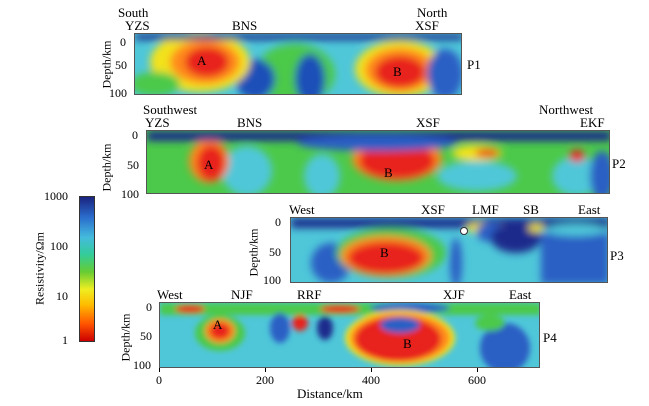  Describe the element at coordinates (265, 380) in the screenshot. I see `x-tick-label: 200` at that location.